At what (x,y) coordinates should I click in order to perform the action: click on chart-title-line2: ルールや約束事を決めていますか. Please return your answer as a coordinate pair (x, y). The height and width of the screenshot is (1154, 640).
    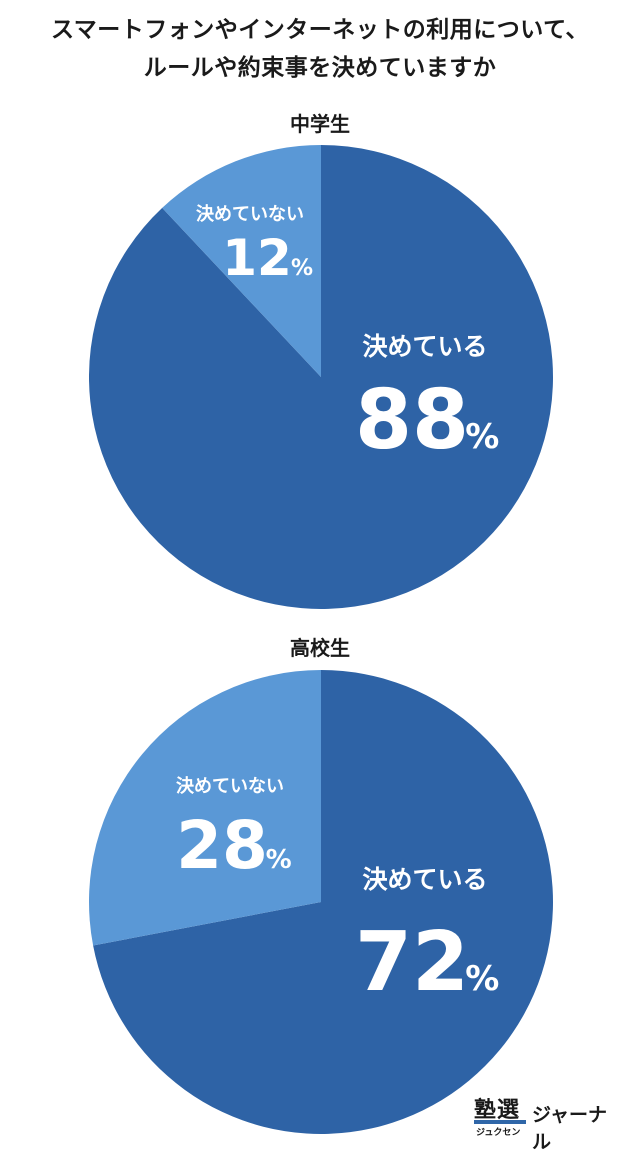
    Looking at the image, I should click on (320, 68).